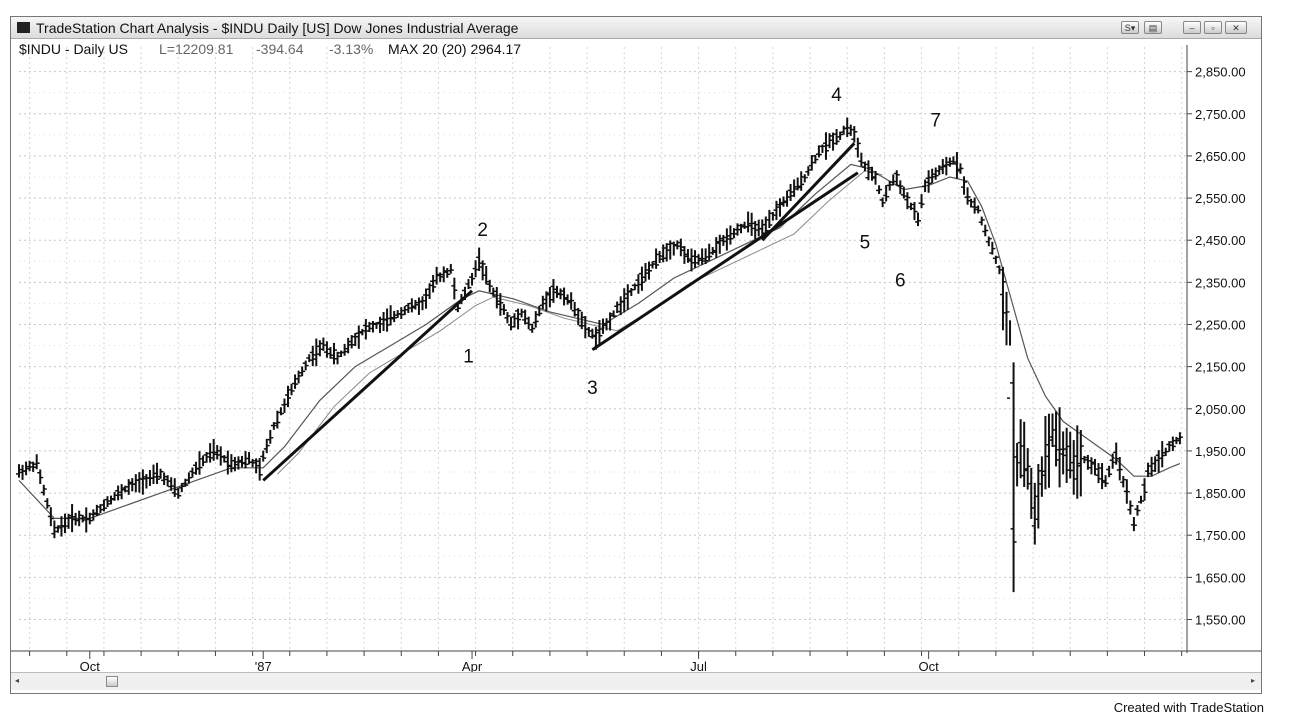  Describe the element at coordinates (1220, 325) in the screenshot. I see `y-tick-label: 2,250.00` at that location.